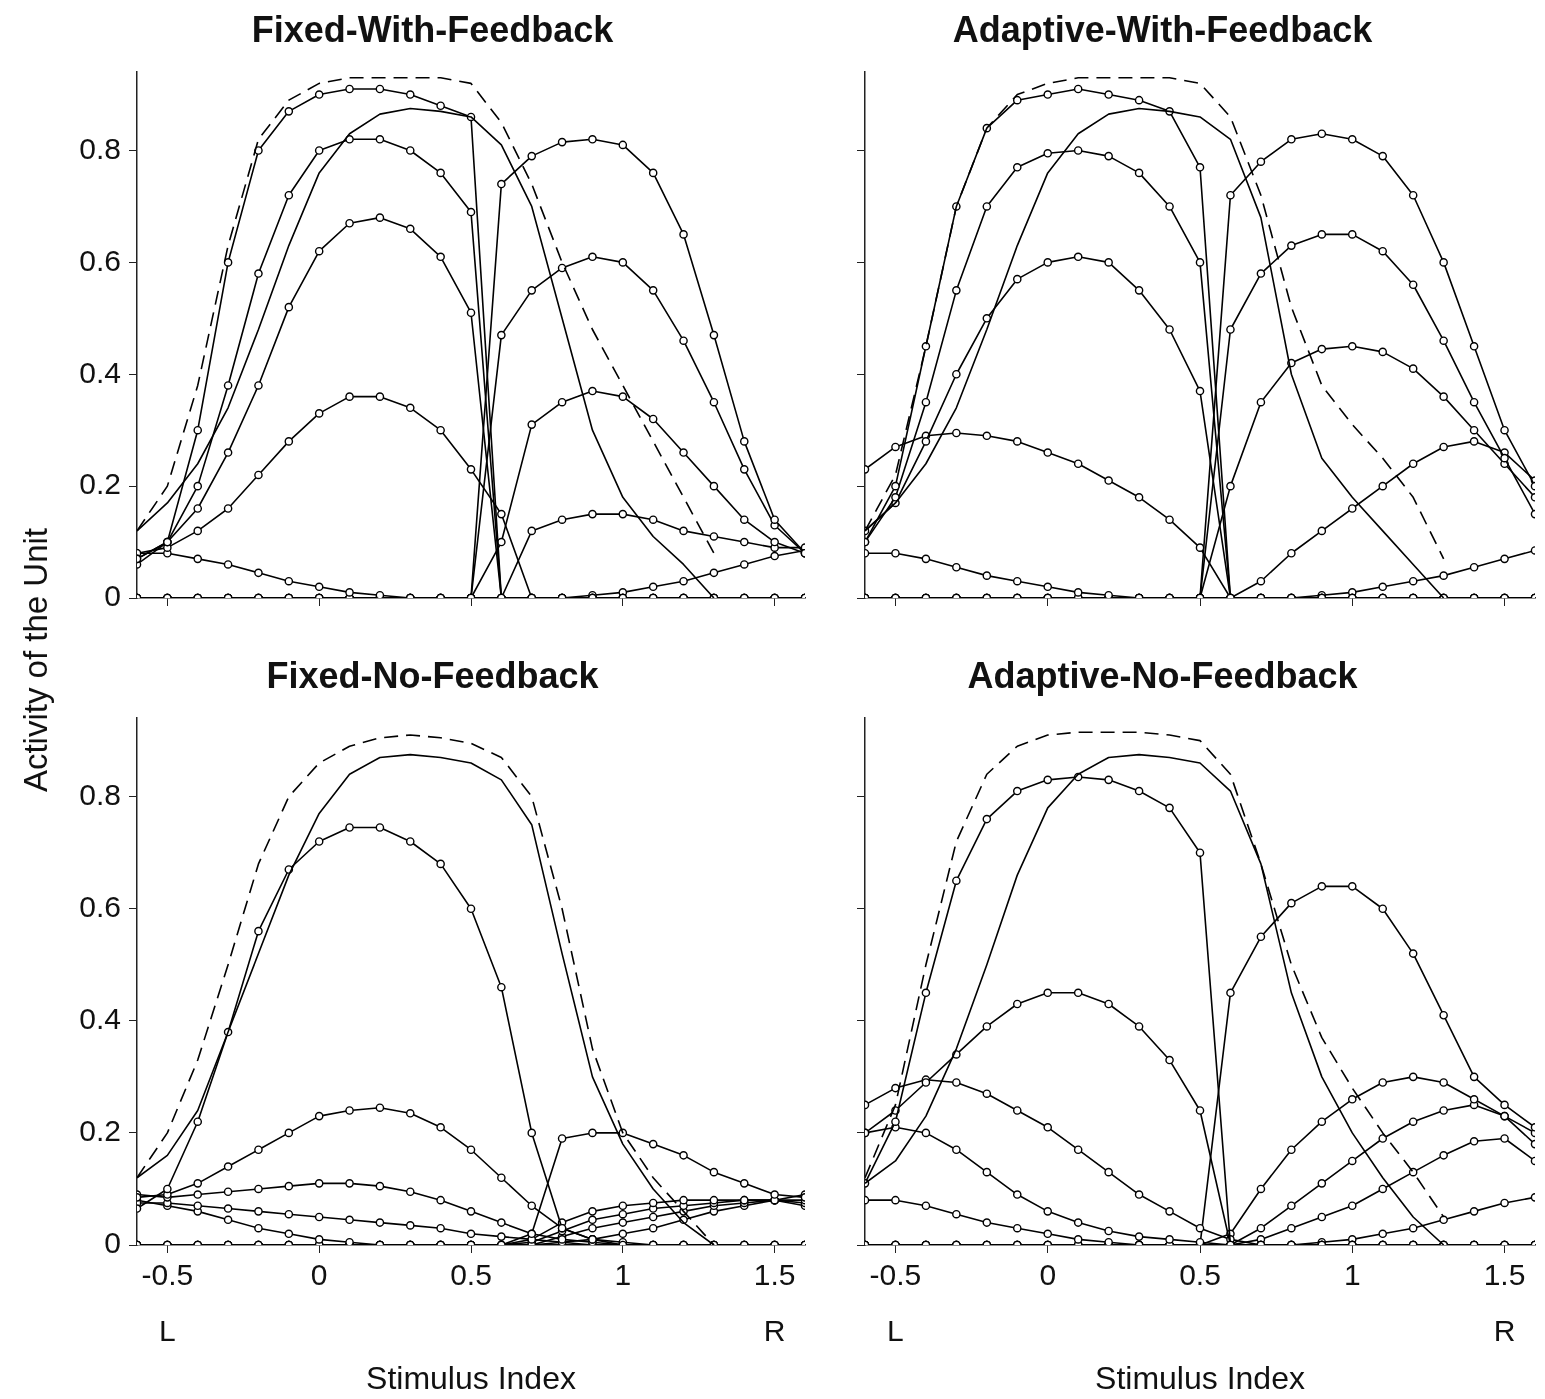 Image resolution: width=1545 pixels, height=1399 pixels. Describe the element at coordinates (1163, 675) in the screenshot. I see `chart-title: Adaptive-No-Feedback` at that location.